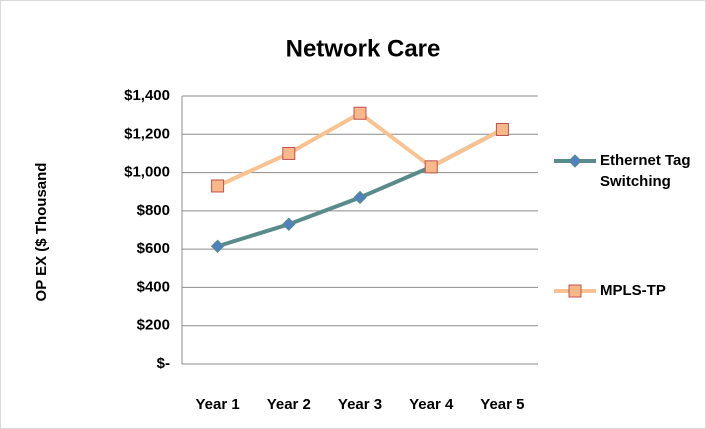 This screenshot has height=429, width=706. What do you see at coordinates (153, 248) in the screenshot?
I see `y-tick-label: $600` at bounding box center [153, 248].